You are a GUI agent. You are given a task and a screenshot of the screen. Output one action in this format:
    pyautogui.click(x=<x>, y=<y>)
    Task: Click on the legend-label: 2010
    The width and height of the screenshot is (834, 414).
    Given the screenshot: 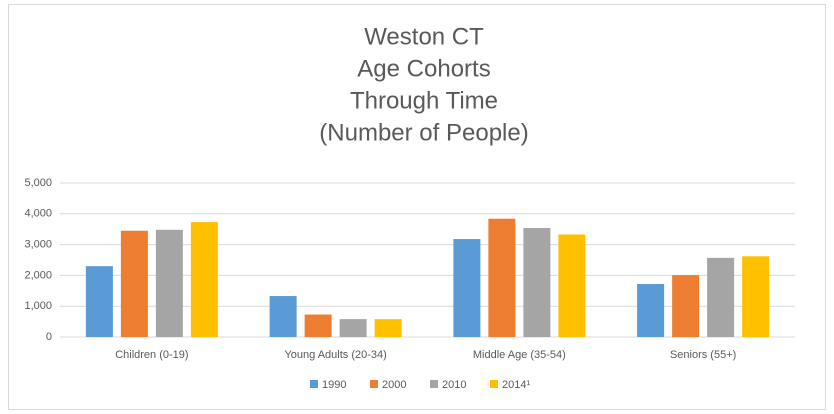 What is the action you would take?
    pyautogui.click(x=454, y=385)
    